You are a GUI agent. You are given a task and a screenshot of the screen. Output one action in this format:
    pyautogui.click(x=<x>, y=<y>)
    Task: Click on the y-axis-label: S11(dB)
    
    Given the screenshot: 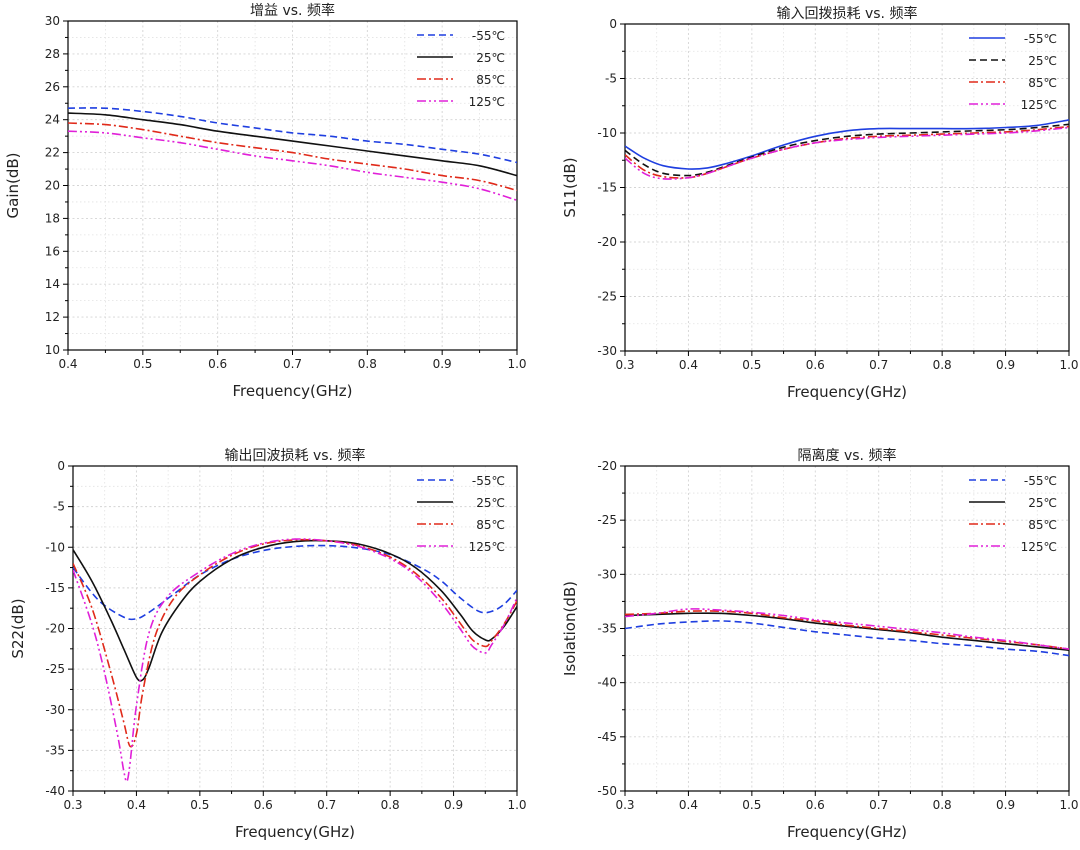 What is the action you would take?
    pyautogui.click(x=570, y=187)
    